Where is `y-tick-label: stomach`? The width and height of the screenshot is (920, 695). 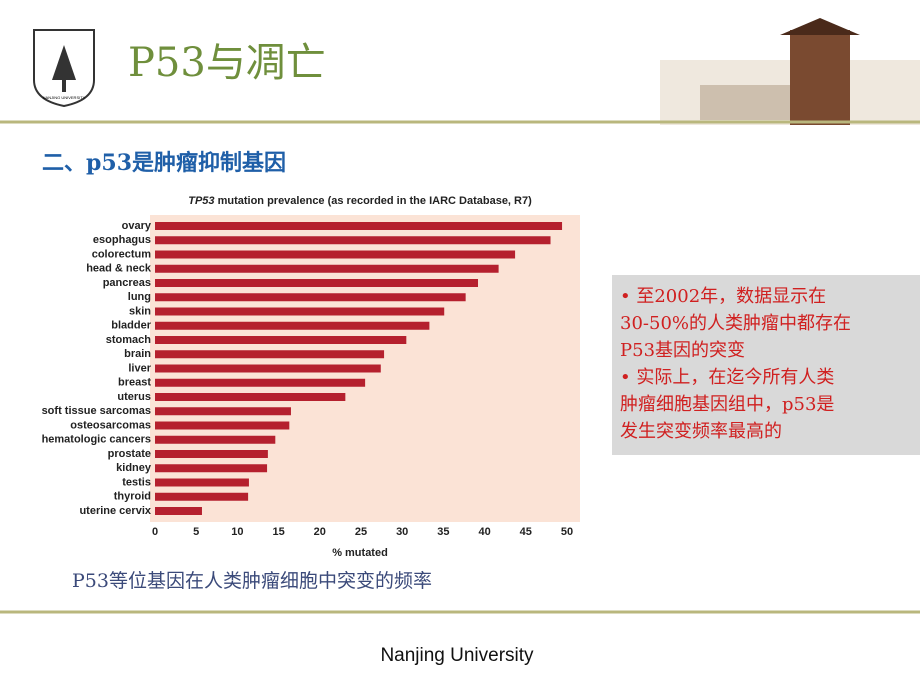
y-tick-label: stomach is located at coordinates (129, 340).